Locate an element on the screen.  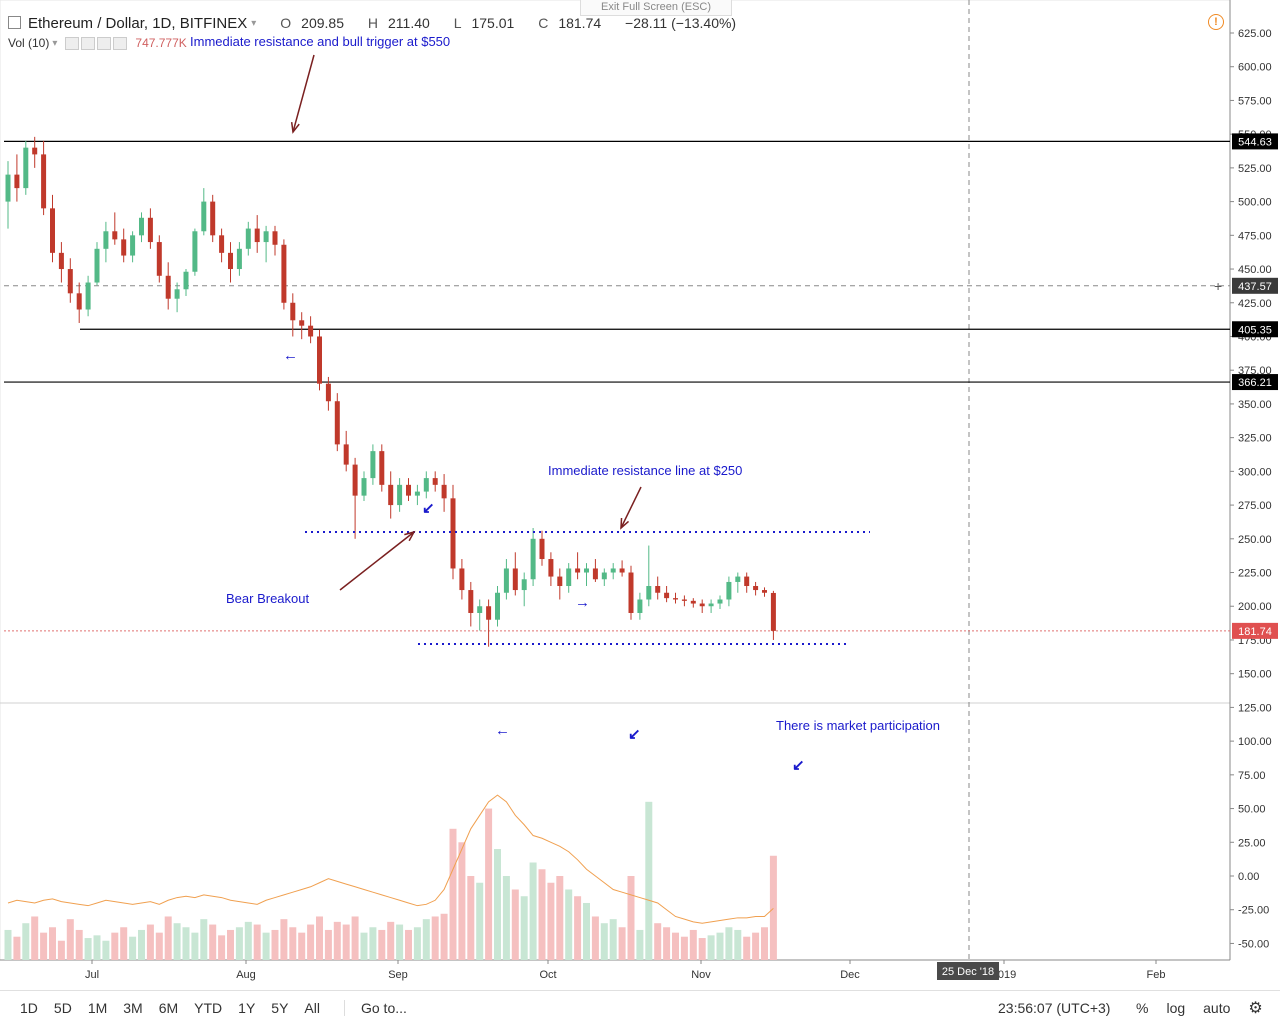
symbol-dropdown-icon: ▾ is located at coordinates (254, 23).